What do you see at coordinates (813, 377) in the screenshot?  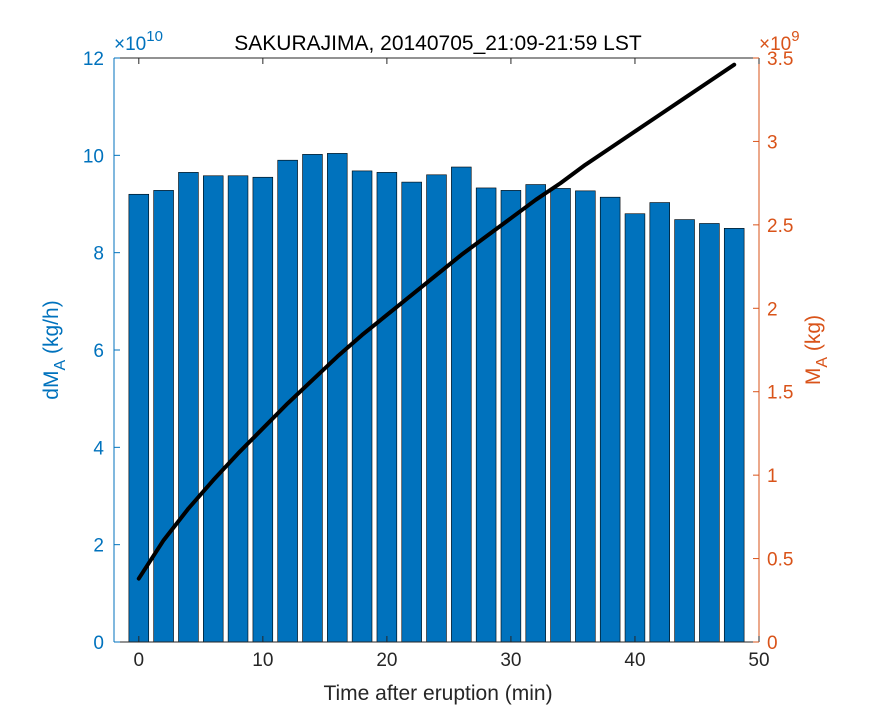 I see `y-right-label-main: M` at bounding box center [813, 377].